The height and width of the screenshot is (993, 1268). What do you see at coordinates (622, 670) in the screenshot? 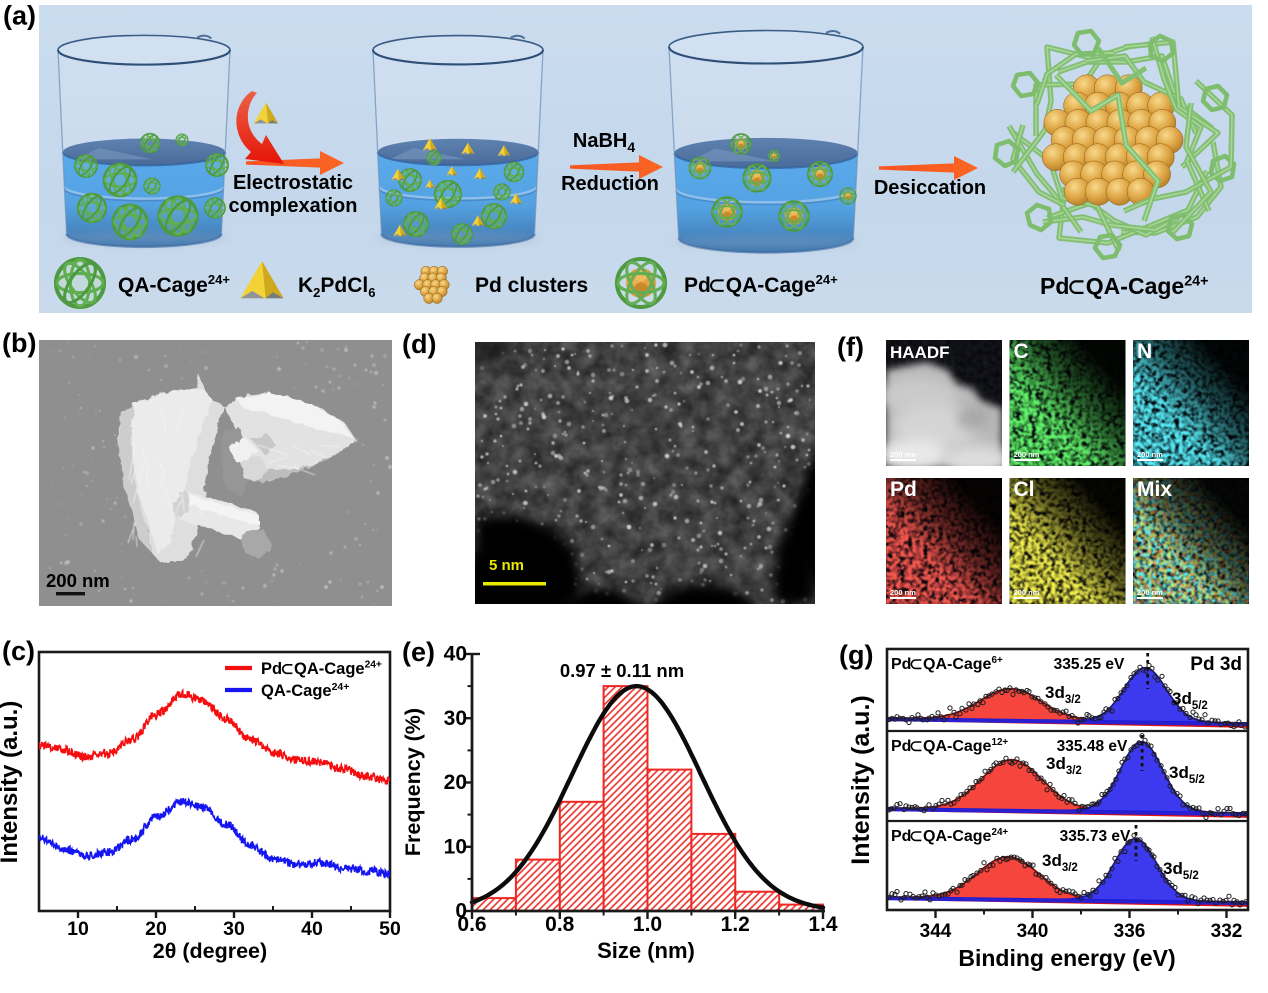
I see `svg-text: 0.97 ± 0.11 nm` at bounding box center [622, 670].